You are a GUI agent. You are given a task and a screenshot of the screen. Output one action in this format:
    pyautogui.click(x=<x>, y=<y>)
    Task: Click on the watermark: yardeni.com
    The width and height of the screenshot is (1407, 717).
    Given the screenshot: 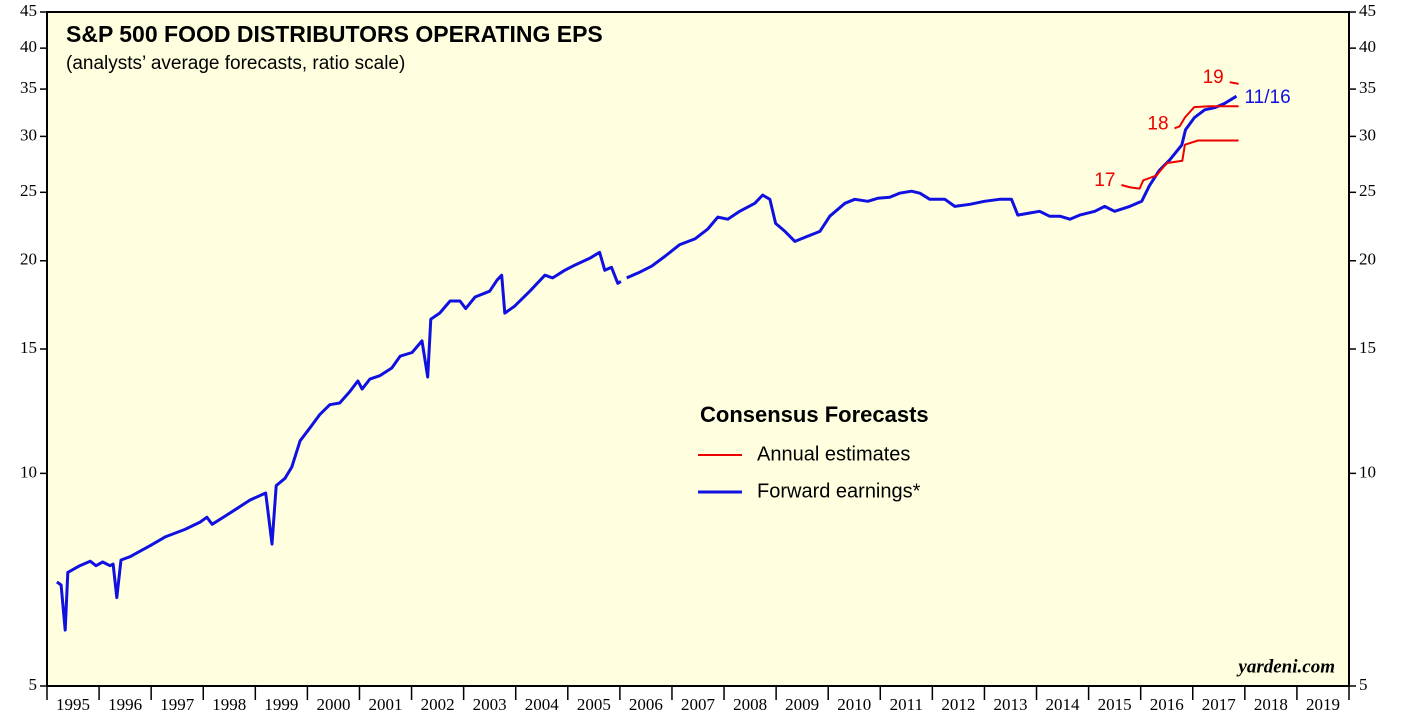 What is the action you would take?
    pyautogui.click(x=1285, y=666)
    